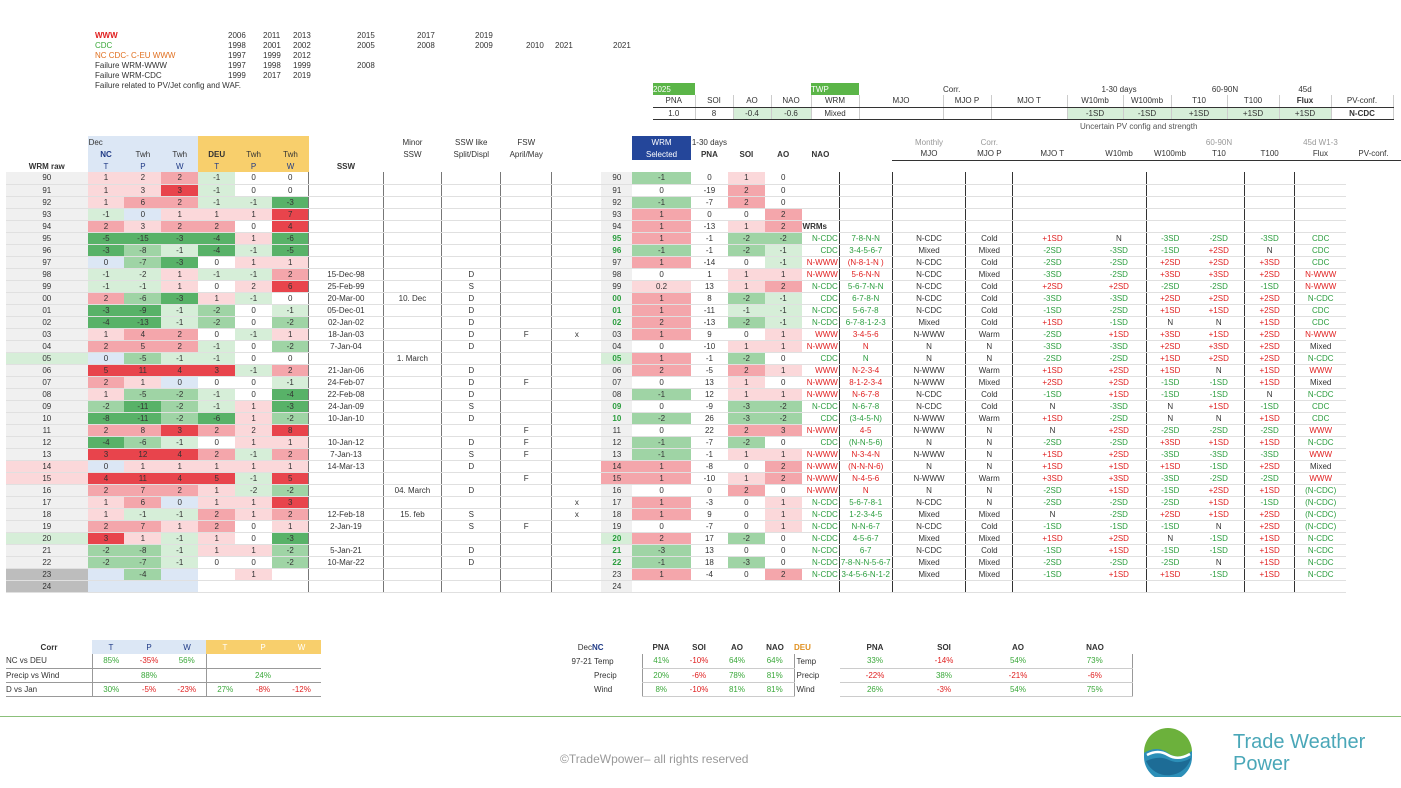  Describe the element at coordinates (106, 346) in the screenshot. I see `nc-value: 2` at that location.